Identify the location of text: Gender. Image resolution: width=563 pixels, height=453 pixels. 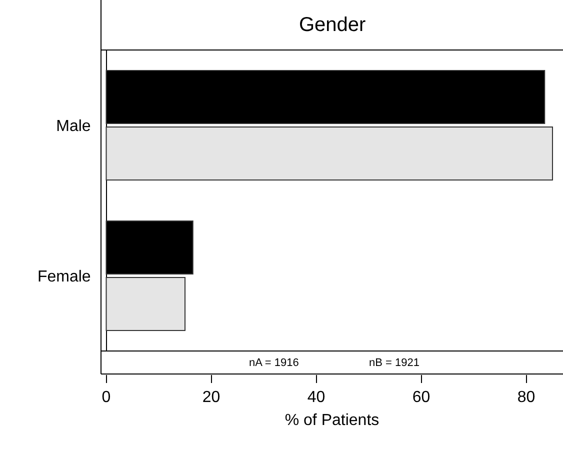
(332, 25).